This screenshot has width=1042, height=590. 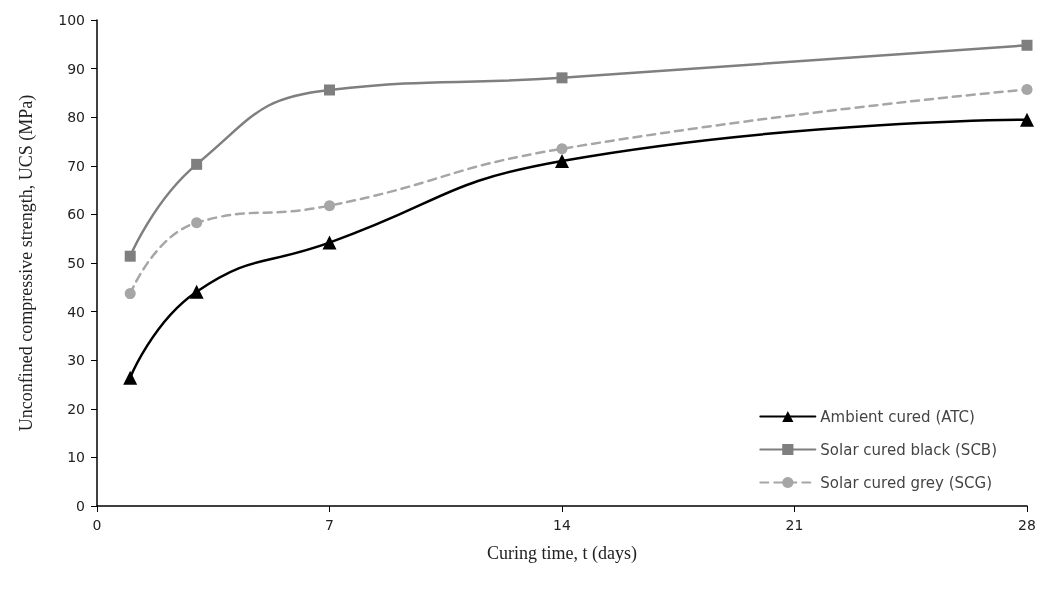 I want to click on y-tick-label: 10, so click(x=76, y=457).